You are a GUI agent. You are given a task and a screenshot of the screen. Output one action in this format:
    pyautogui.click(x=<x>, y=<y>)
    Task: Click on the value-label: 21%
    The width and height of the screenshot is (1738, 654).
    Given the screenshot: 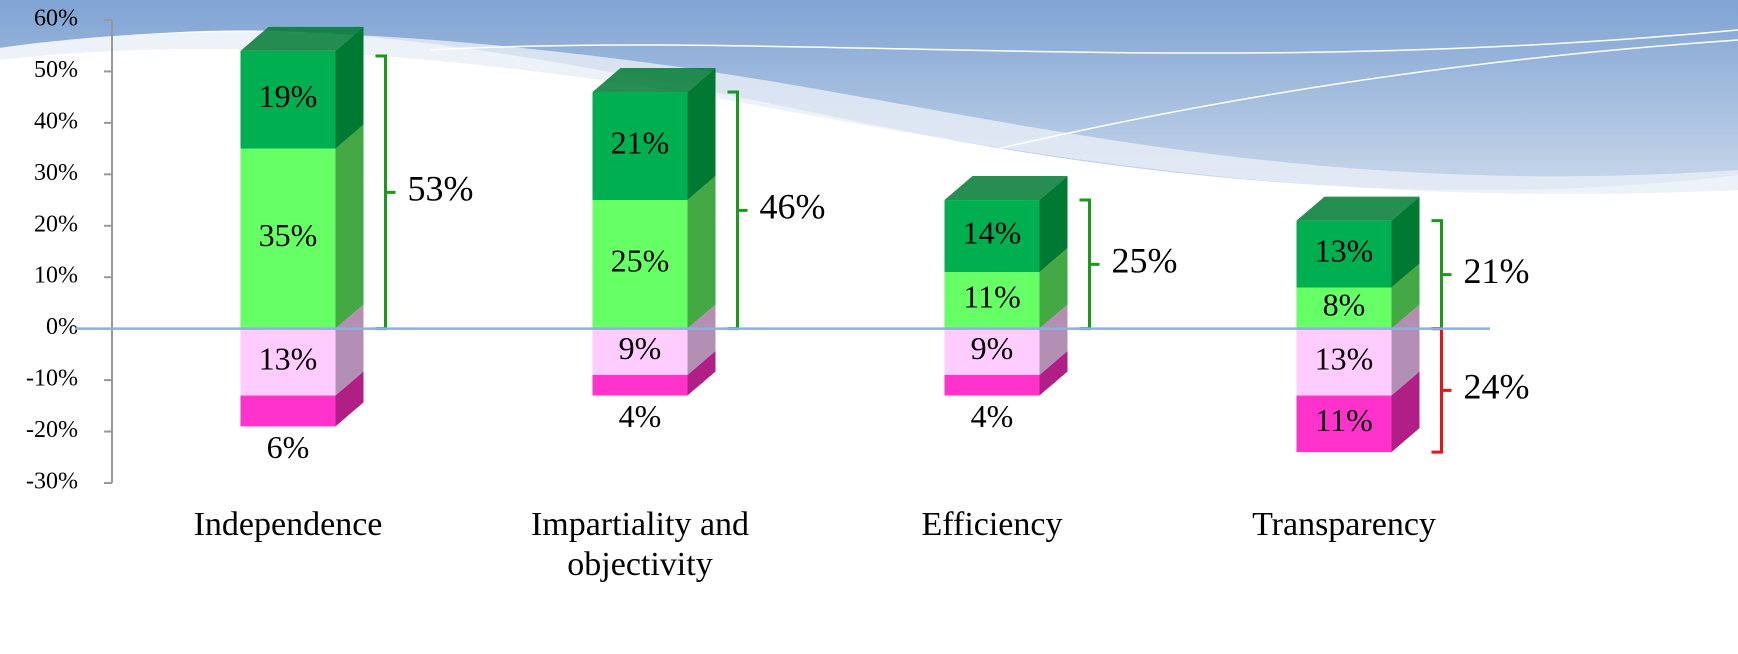 What is the action you would take?
    pyautogui.click(x=640, y=142)
    